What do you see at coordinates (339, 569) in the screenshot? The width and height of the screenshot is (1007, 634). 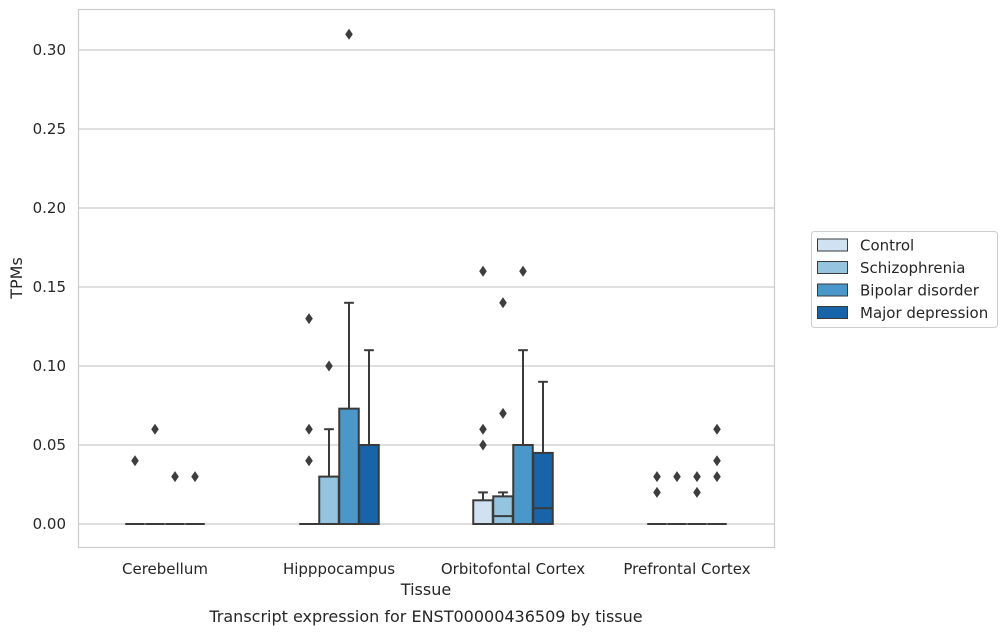 I see `x-tick-label: Hipppocampus` at bounding box center [339, 569].